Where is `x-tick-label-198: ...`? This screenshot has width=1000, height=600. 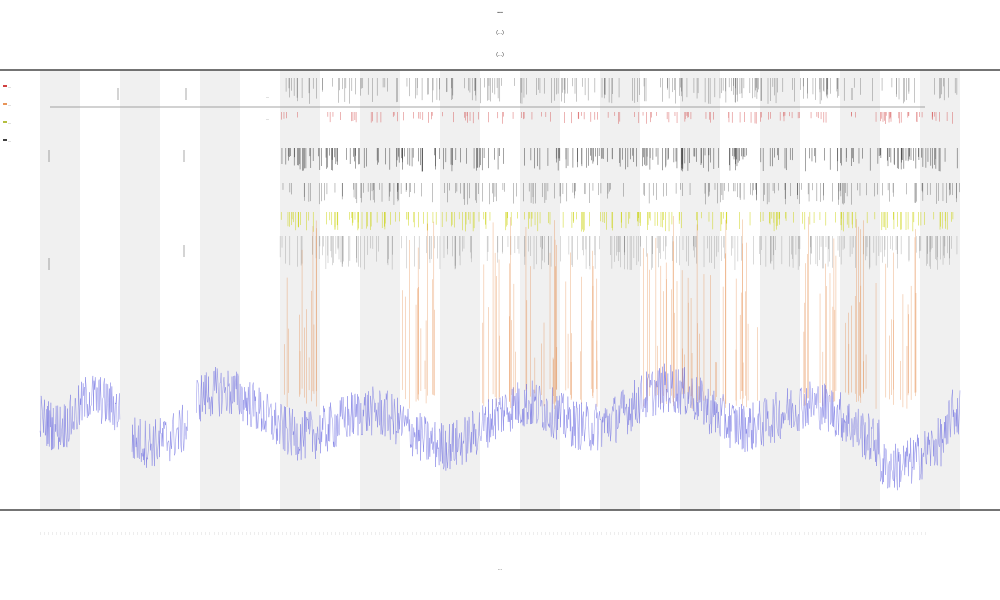 x-tick-label-198: ... is located at coordinates (841, 533).